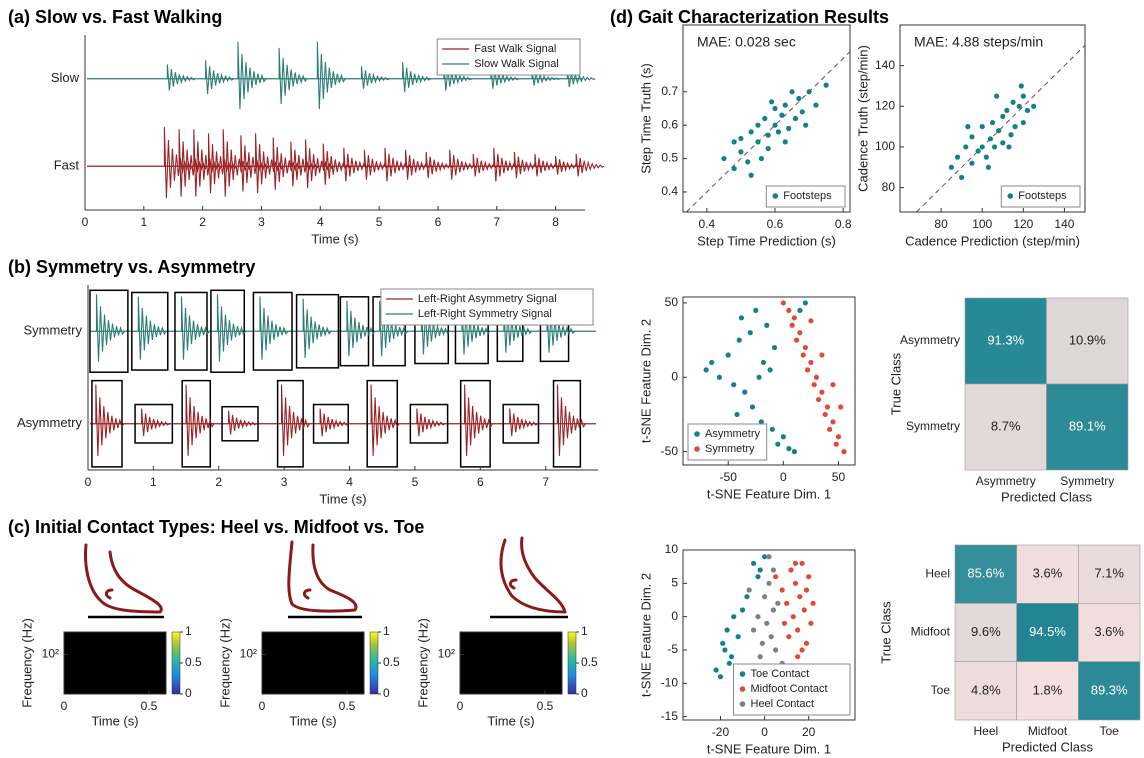  What do you see at coordinates (769, 748) in the screenshot?
I see `x-axis-label: t-SNE Feature Dim. 1` at bounding box center [769, 748].